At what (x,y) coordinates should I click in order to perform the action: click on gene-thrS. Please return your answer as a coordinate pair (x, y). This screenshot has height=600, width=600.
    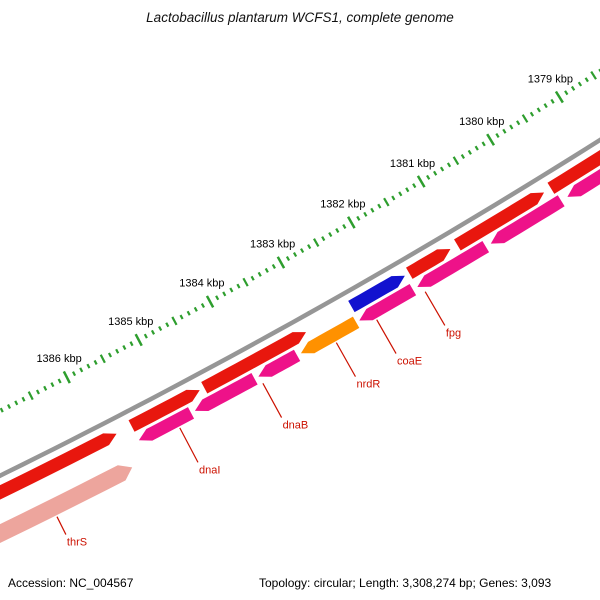
    Looking at the image, I should click on (66, 510).